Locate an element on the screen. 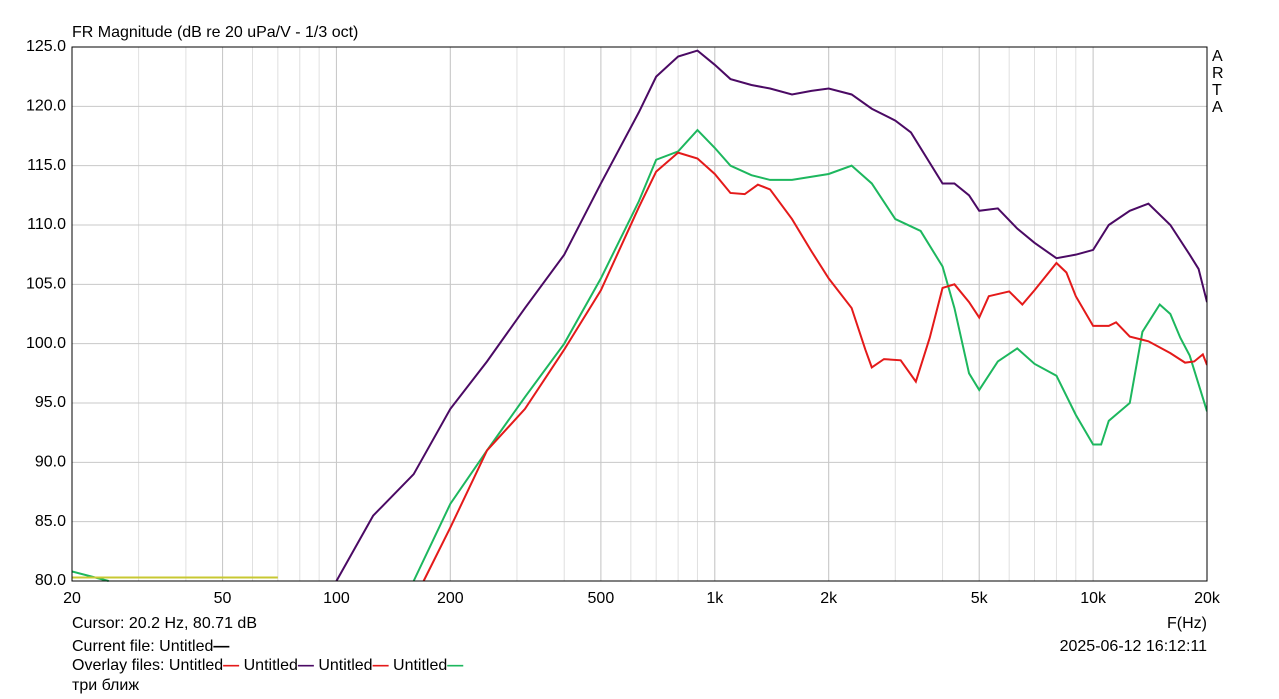  y-tick-label: 120.0 is located at coordinates (46, 106).